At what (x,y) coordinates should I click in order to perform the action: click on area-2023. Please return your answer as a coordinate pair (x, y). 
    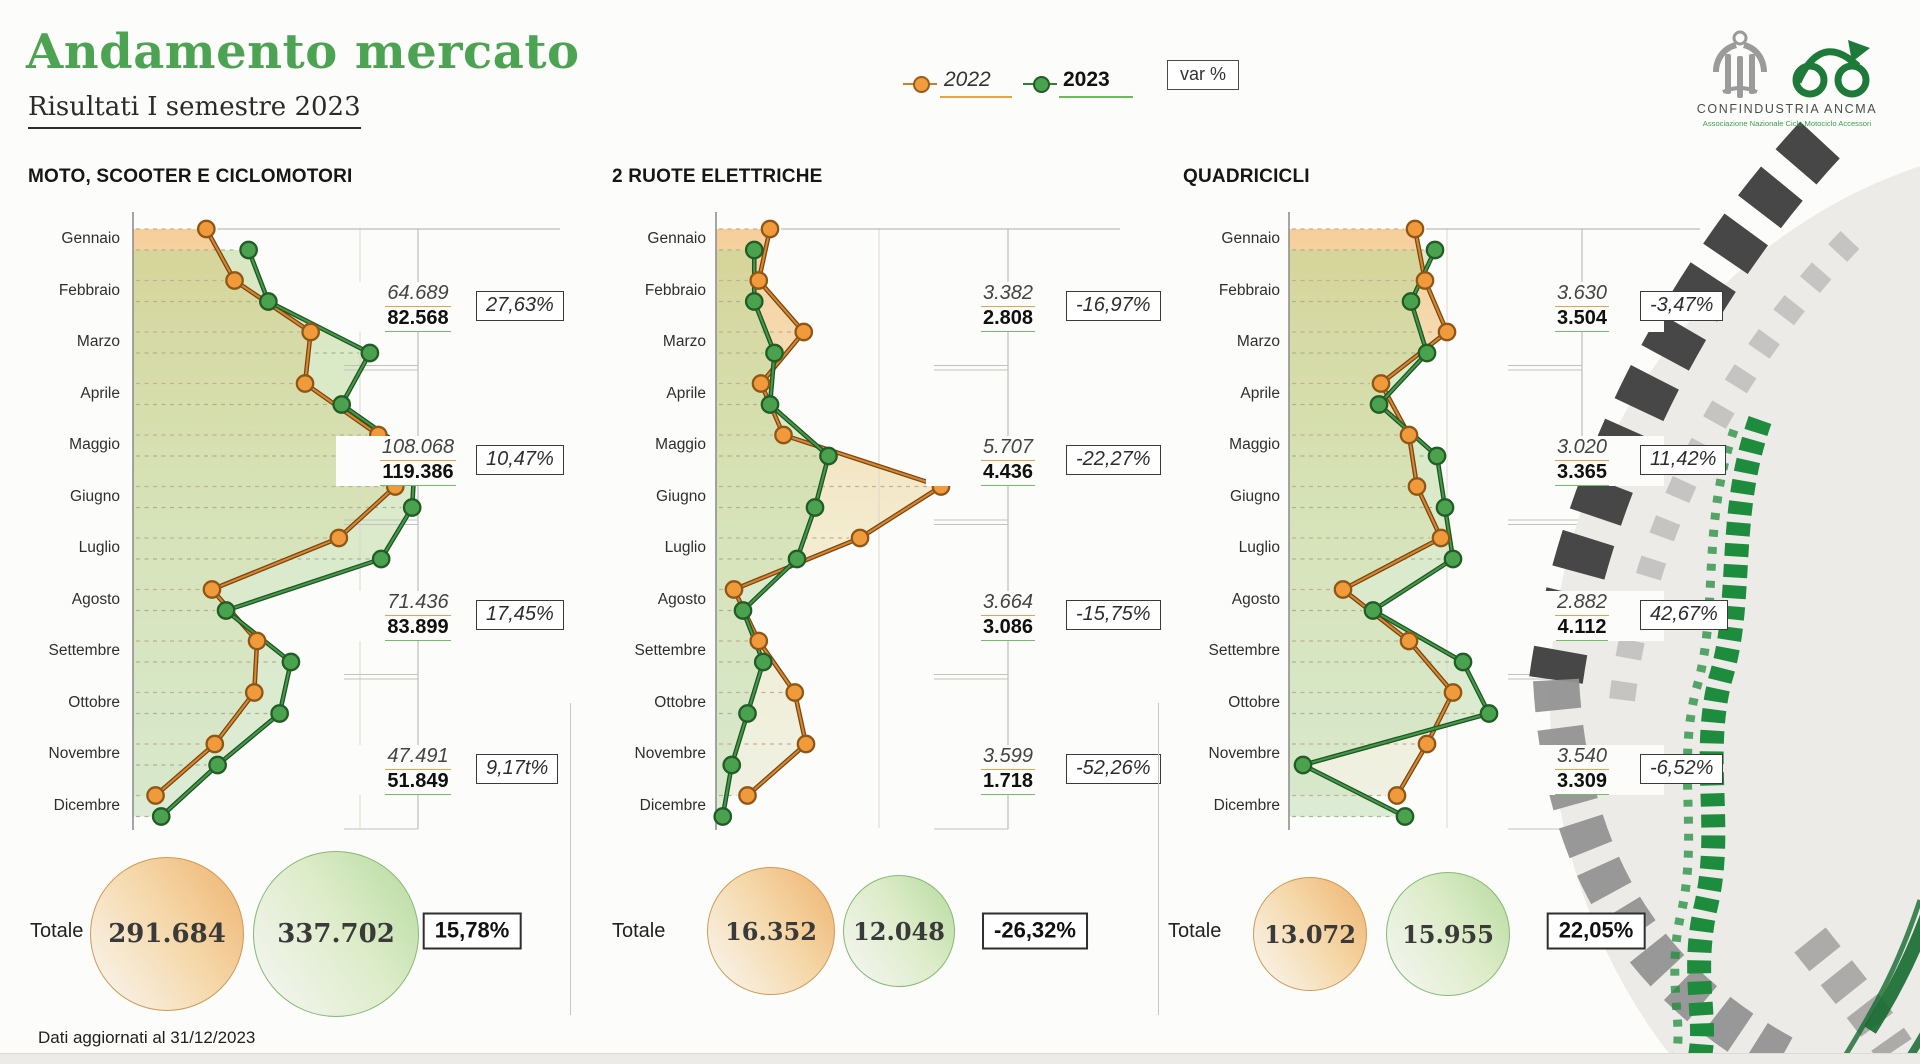
    Looking at the image, I should click on (772, 533).